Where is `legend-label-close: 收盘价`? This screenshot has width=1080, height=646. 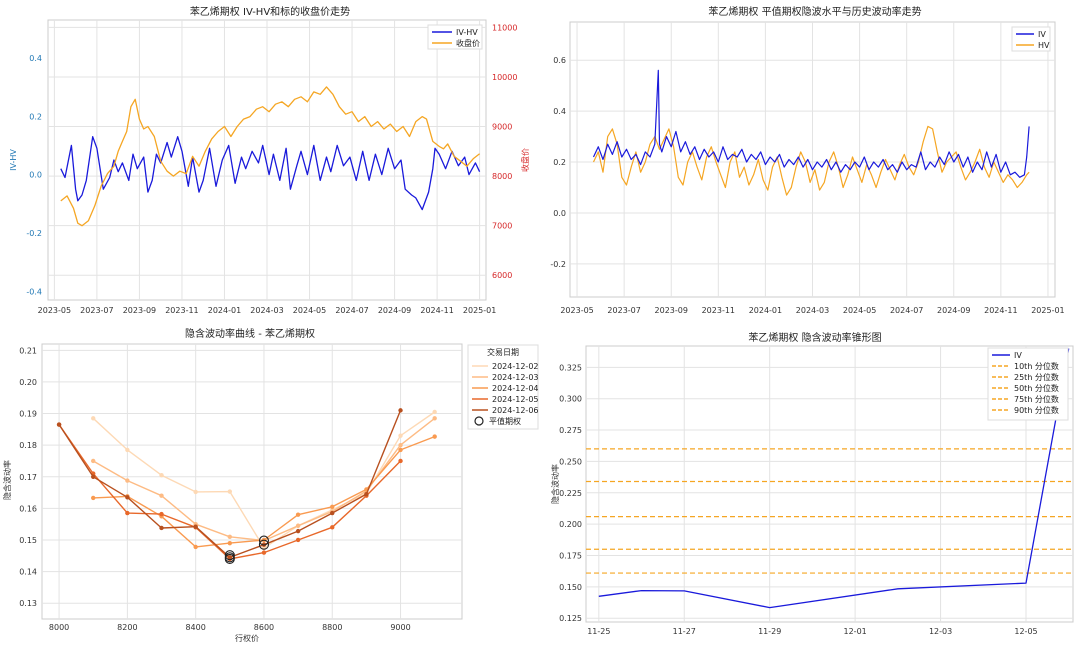
legend-label-close: 收盘价 is located at coordinates (468, 43).